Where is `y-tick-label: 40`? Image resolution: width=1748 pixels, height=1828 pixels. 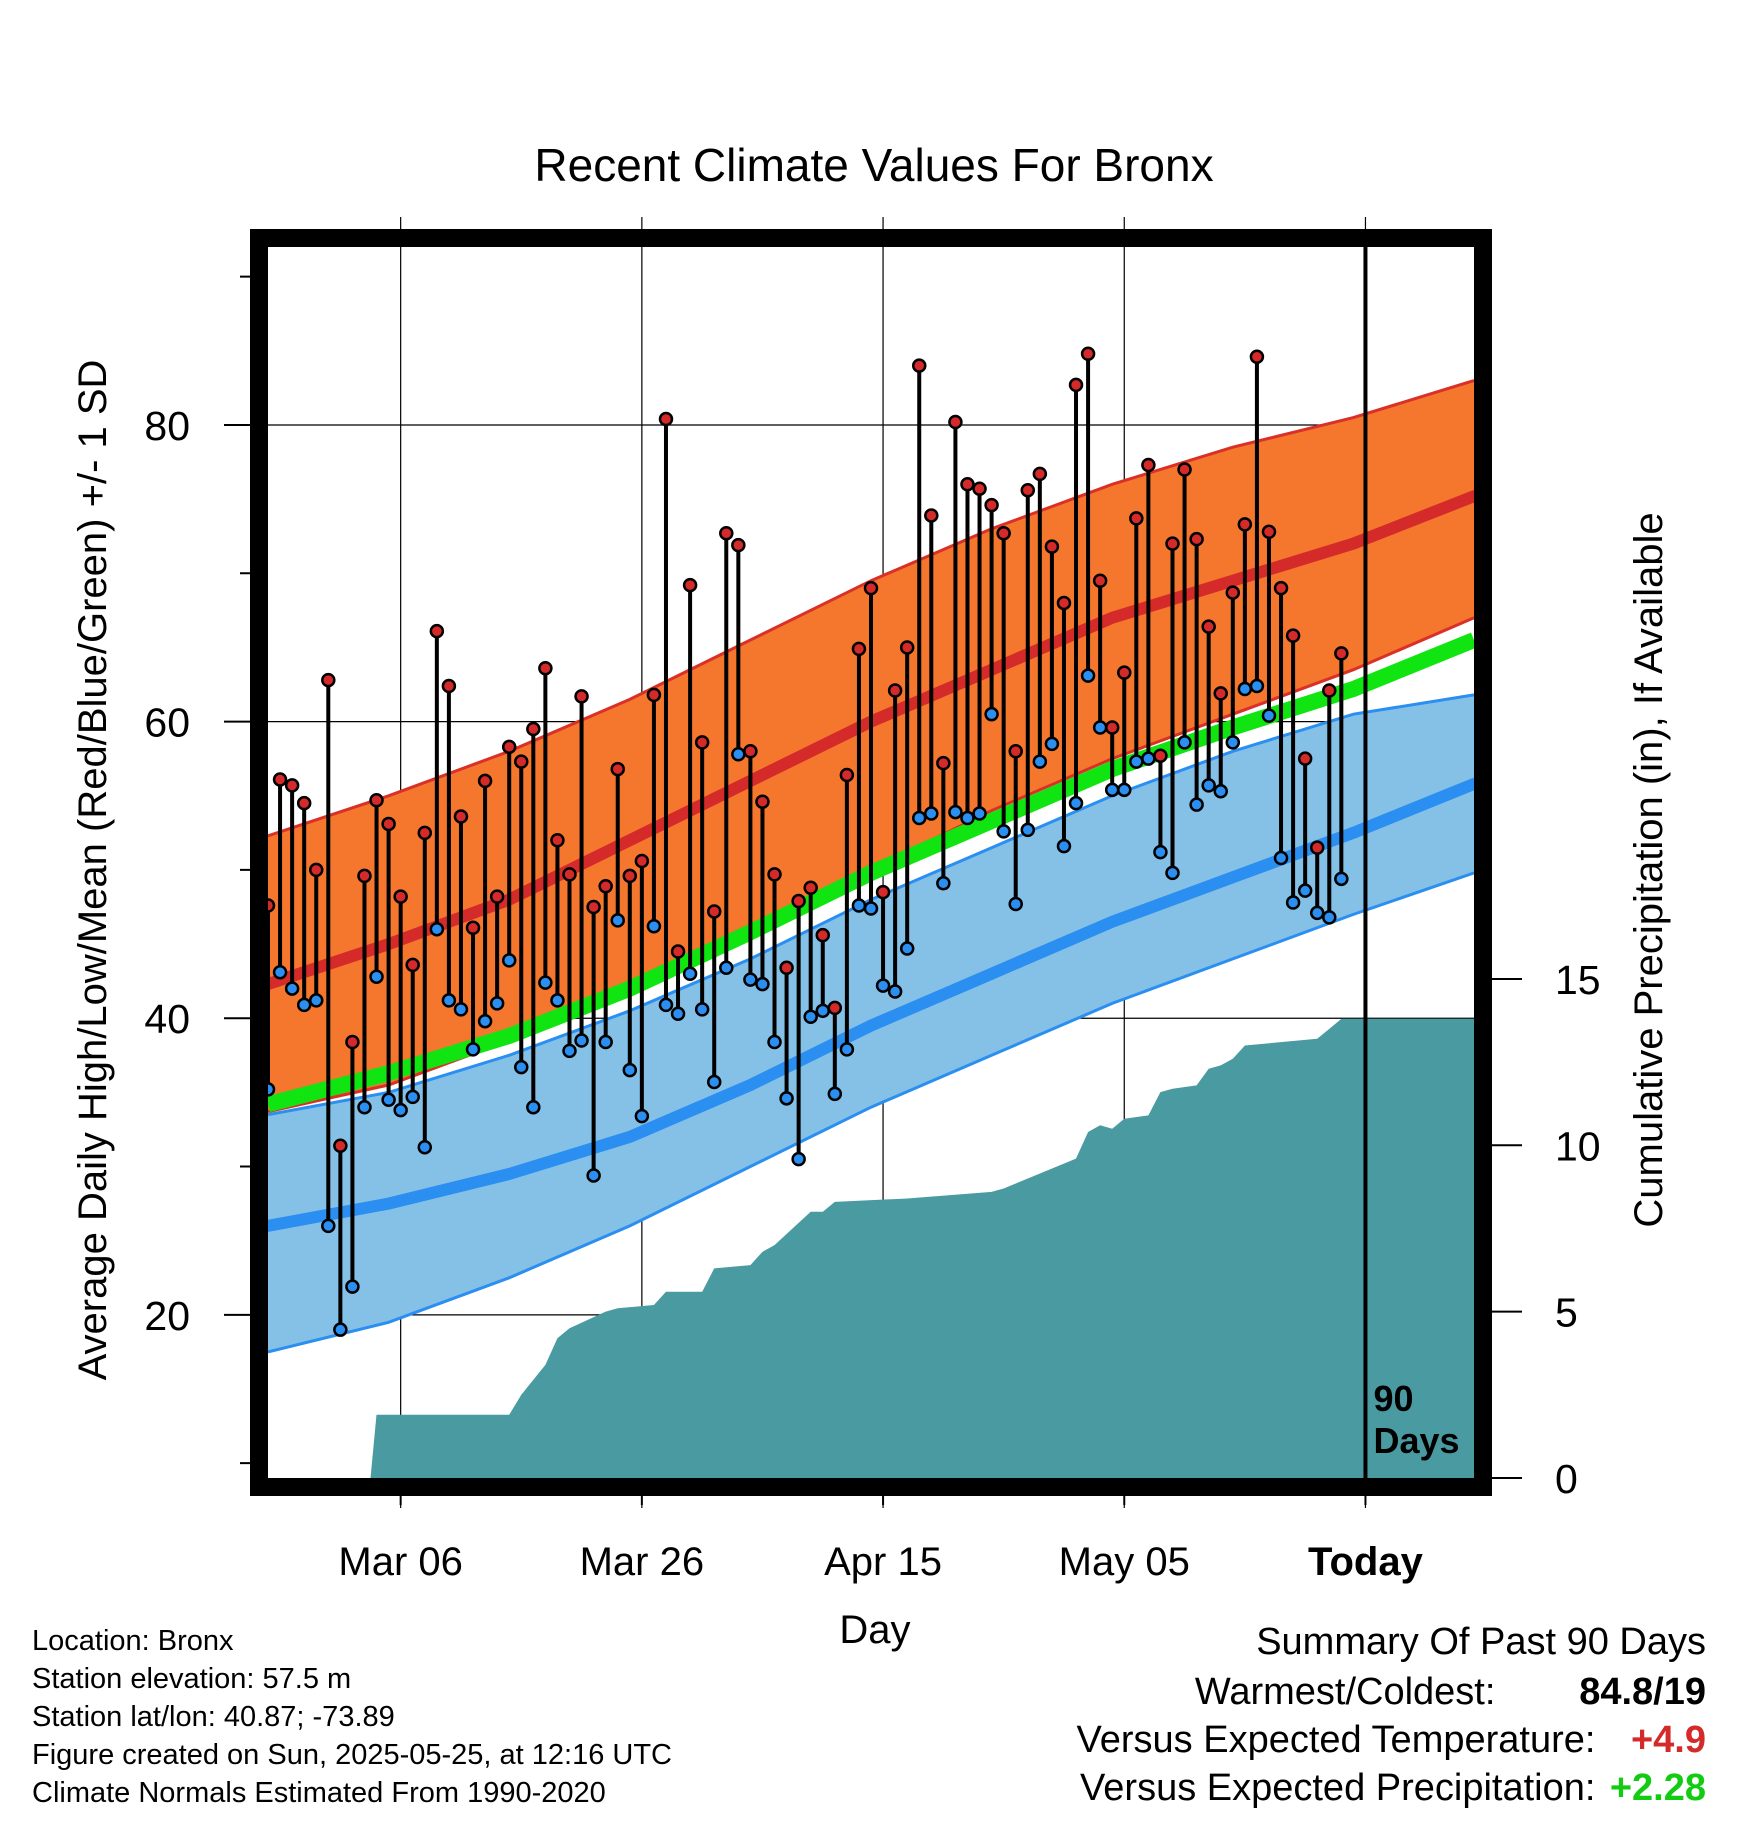 y-tick-label: 40 is located at coordinates (167, 1019).